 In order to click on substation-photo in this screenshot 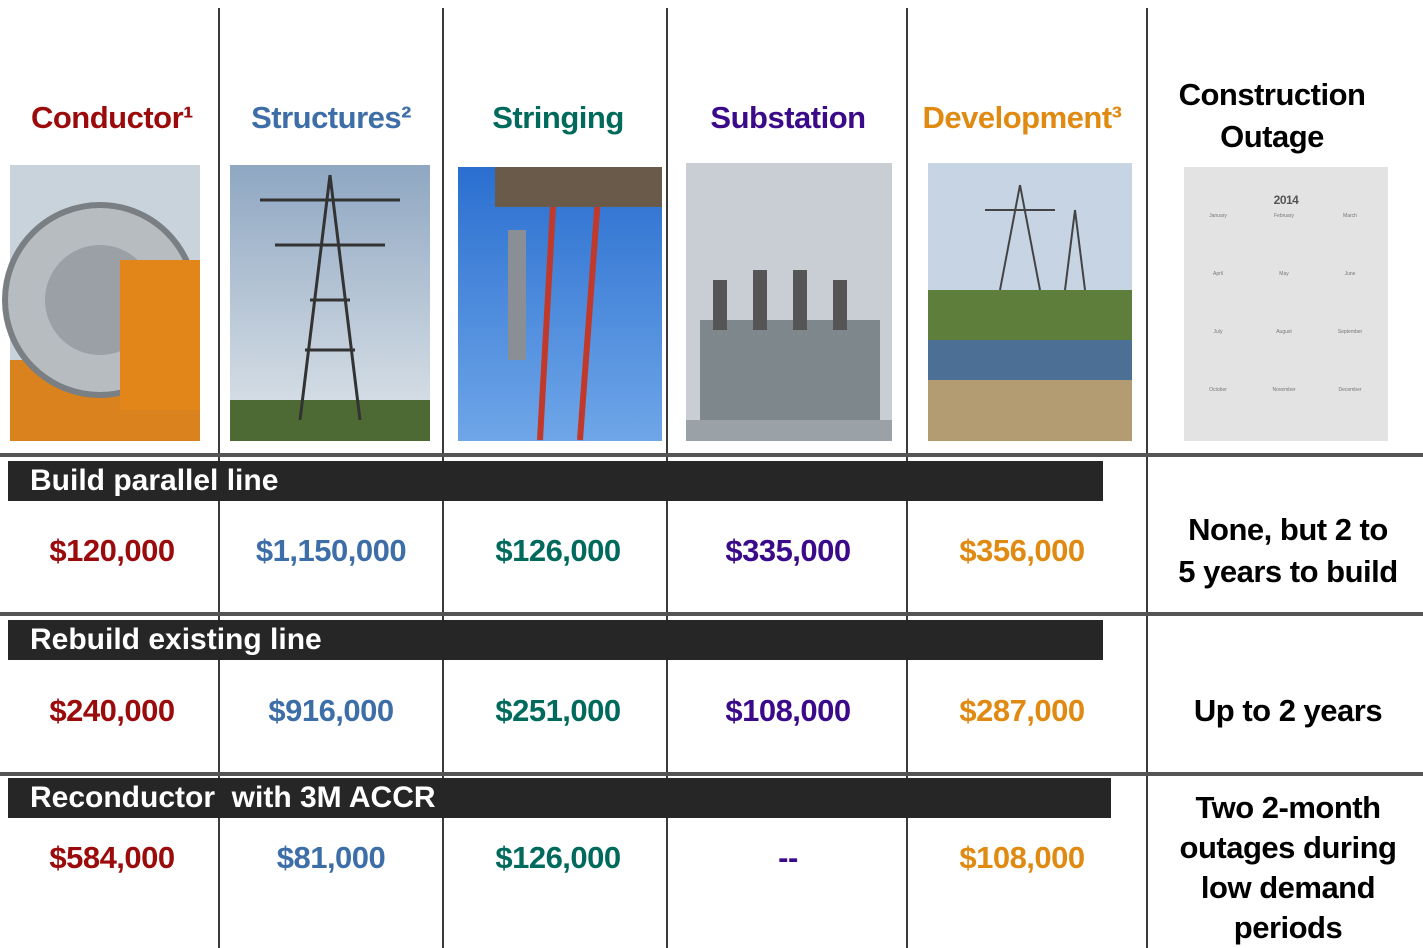, I will do `click(789, 302)`.